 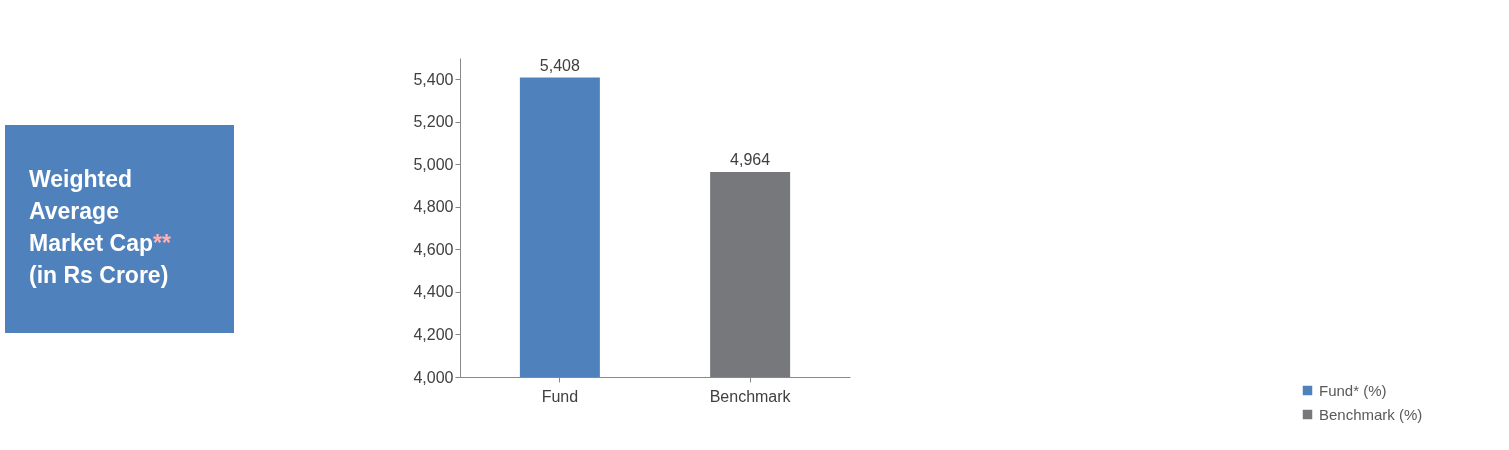 I want to click on legend-label: Fund* (%), so click(x=1353, y=390).